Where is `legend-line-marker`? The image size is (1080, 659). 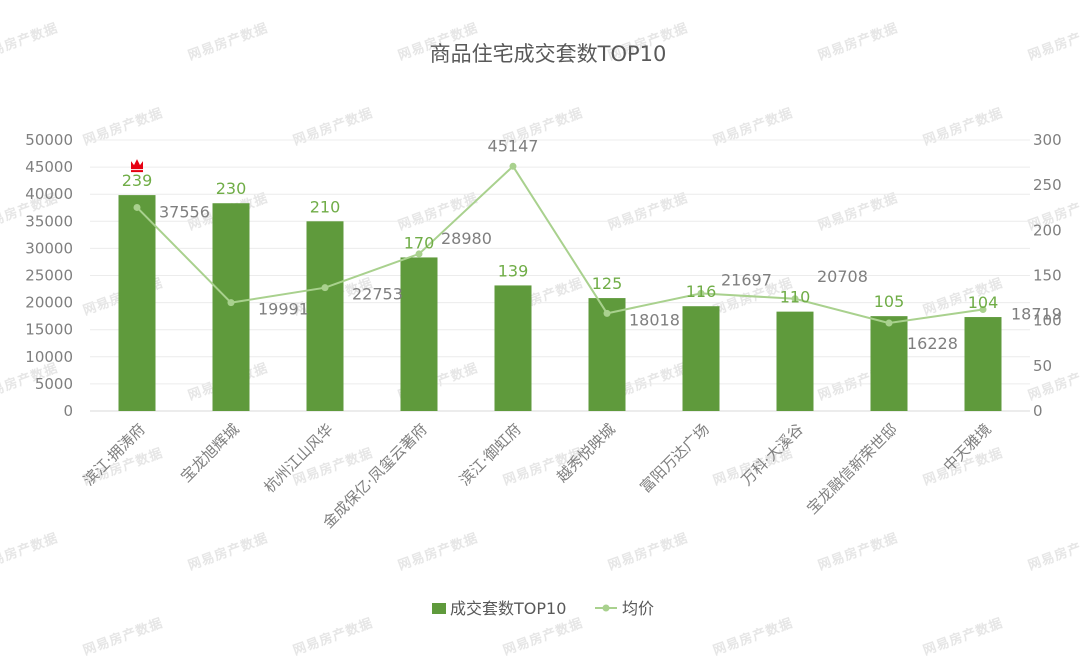 legend-line-marker is located at coordinates (606, 608).